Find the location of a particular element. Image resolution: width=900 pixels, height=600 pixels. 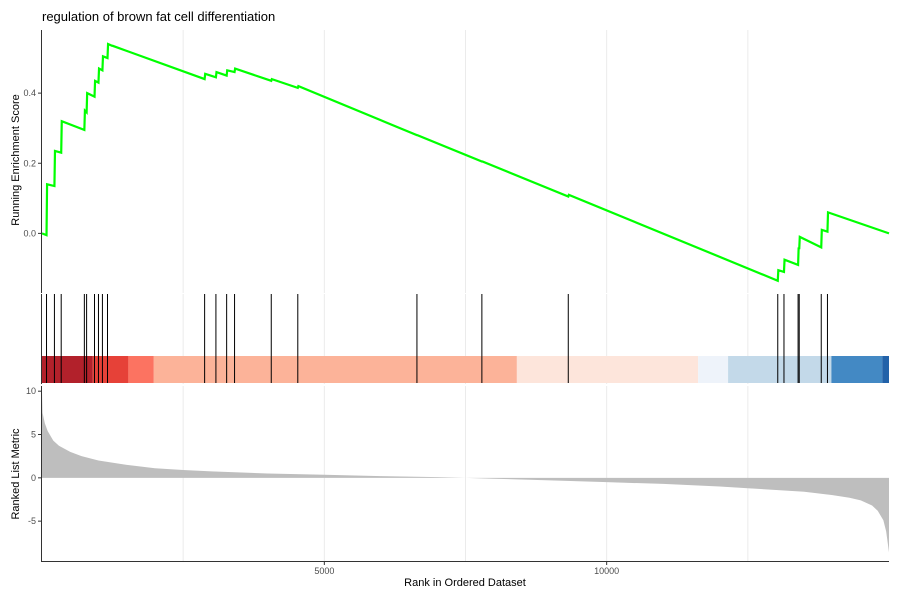

es-y-tick-label-1: 0.2 is located at coordinates (29, 163).